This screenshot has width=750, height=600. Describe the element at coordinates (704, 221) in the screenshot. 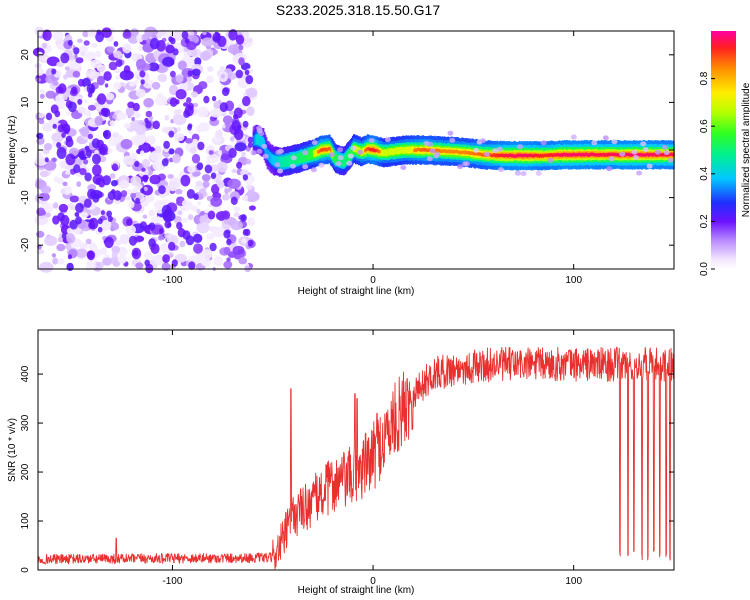

I see `colorbar-tick-label: 0.2` at that location.